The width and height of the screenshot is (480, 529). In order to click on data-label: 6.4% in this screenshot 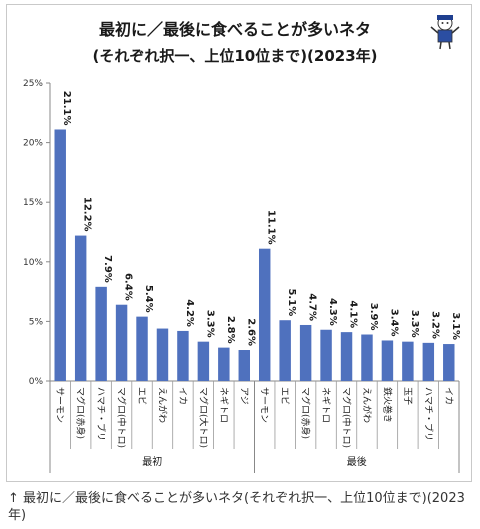, I will do `click(128, 287)`.